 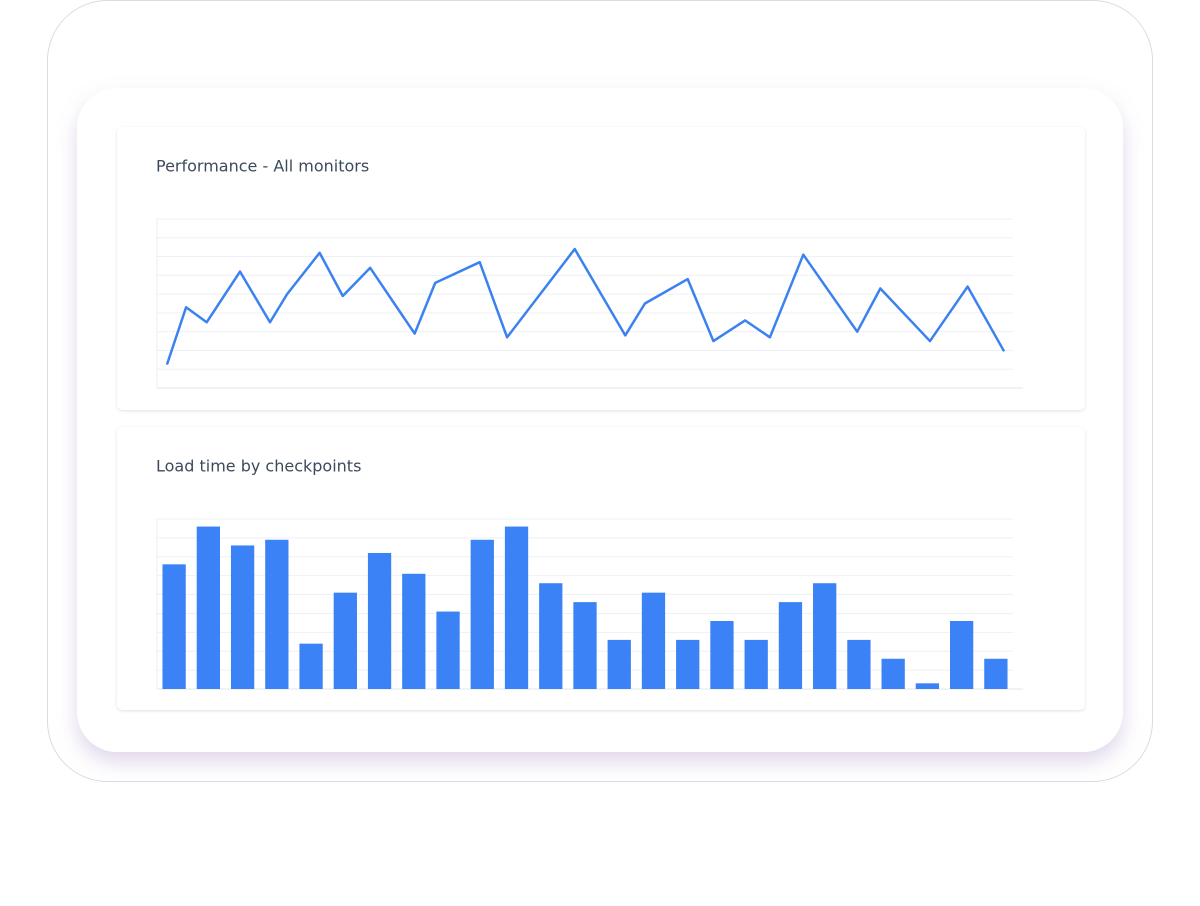 What do you see at coordinates (262, 166) in the screenshot?
I see `chart-title: Performance - All monitors` at bounding box center [262, 166].